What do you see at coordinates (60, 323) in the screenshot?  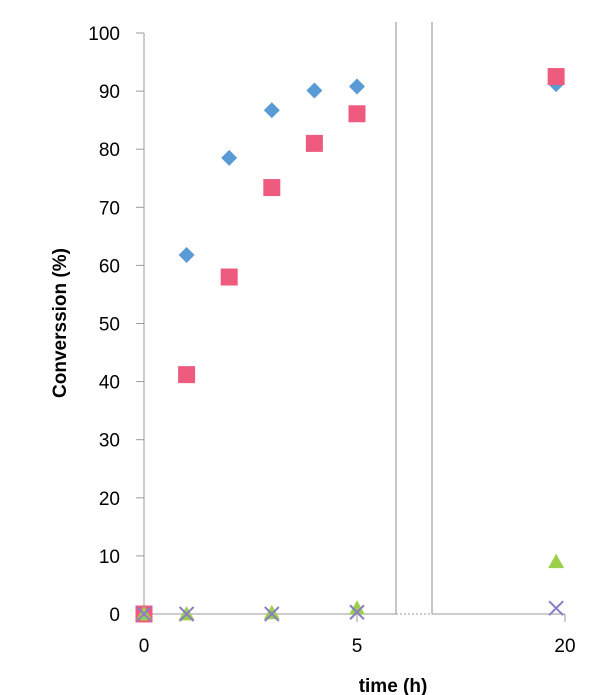 I see `y-axis-title: Converssion (%)` at bounding box center [60, 323].